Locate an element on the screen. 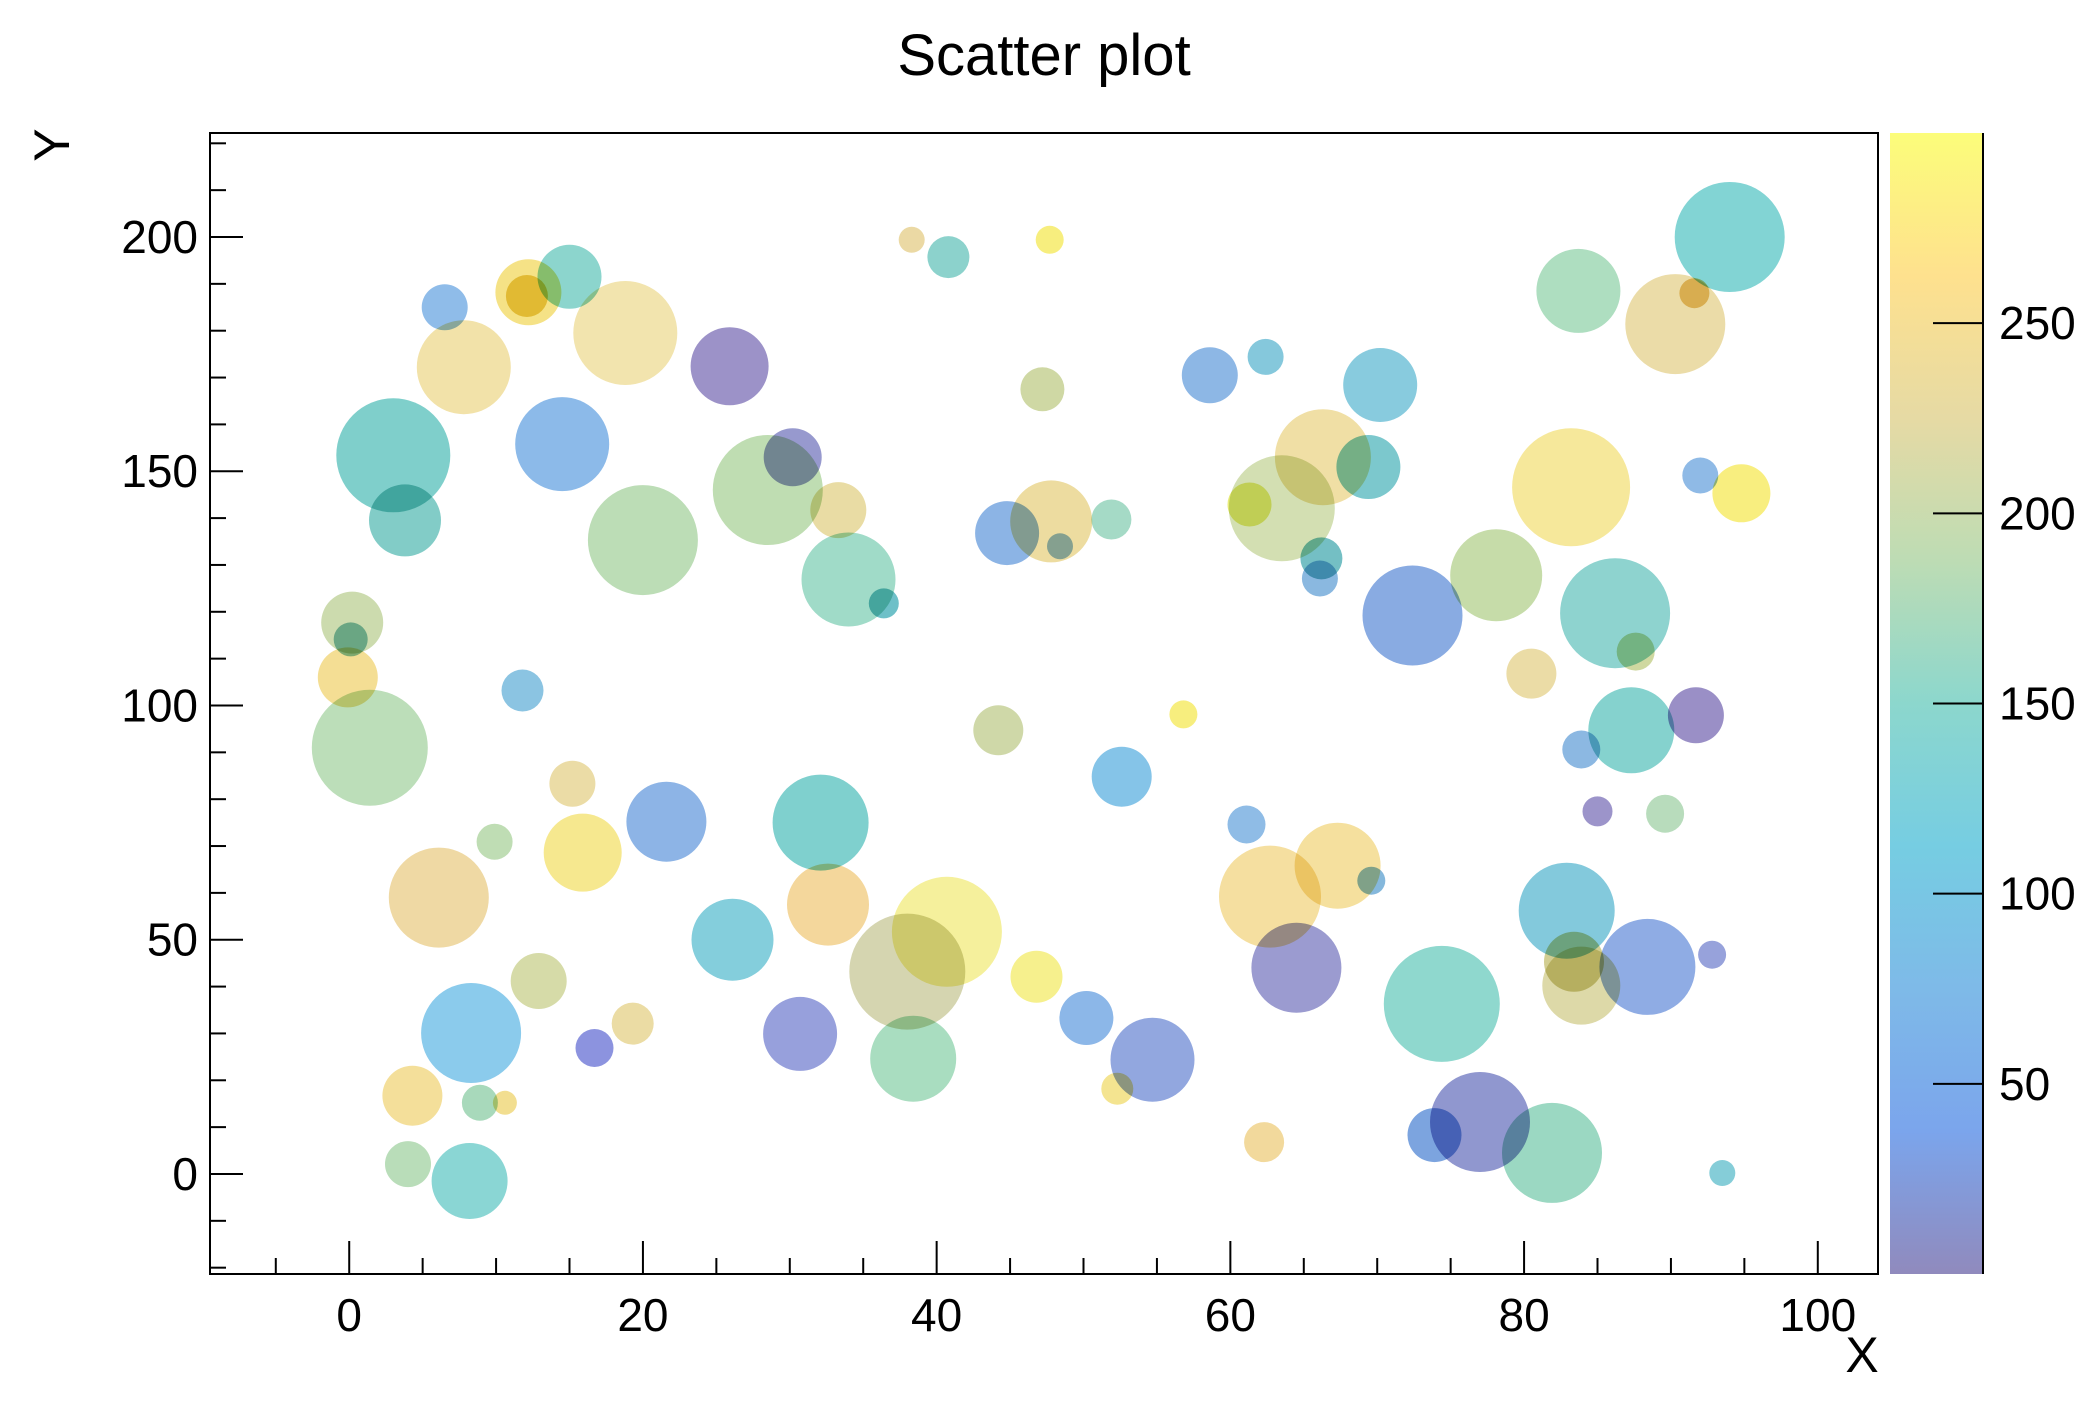  colorbar-tick-label: 150 is located at coordinates (2037, 704).